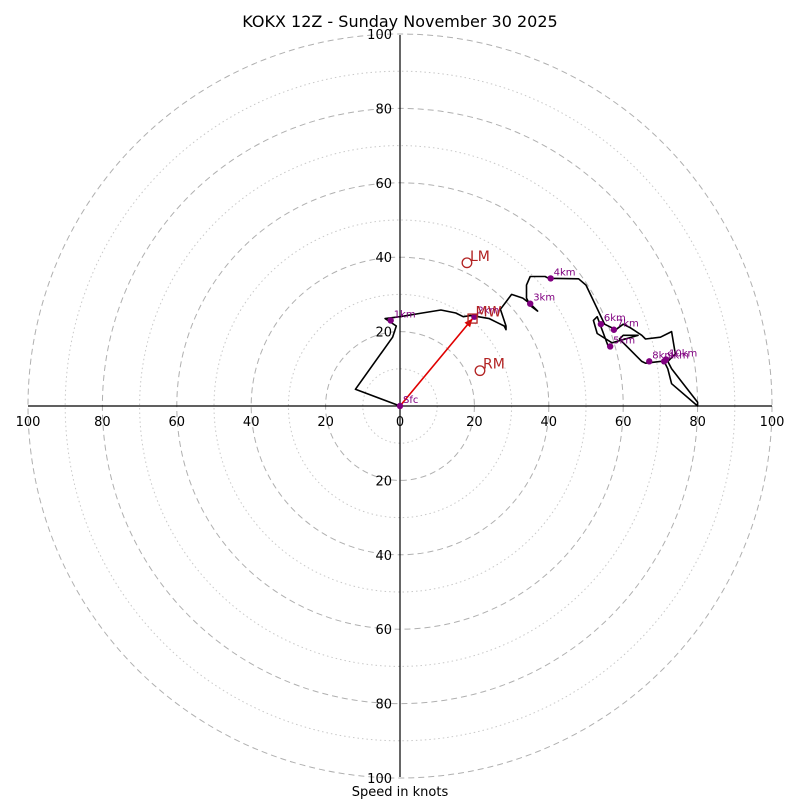  Describe the element at coordinates (628, 324) in the screenshot. I see `height-label-7km: 7km` at that location.